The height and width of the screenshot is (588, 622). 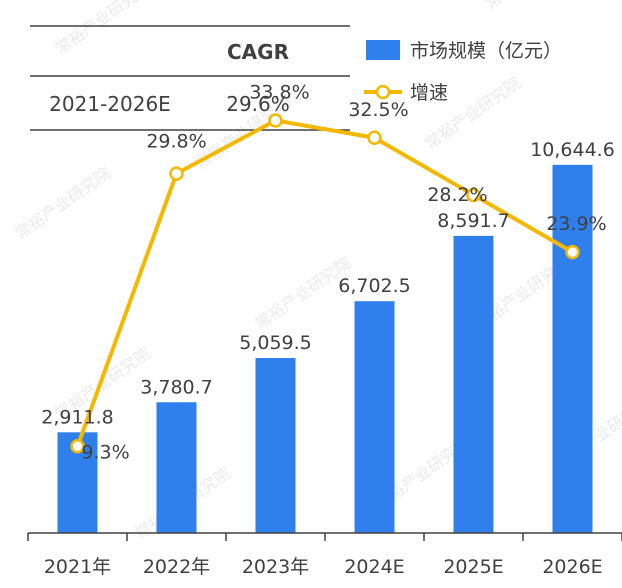 What do you see at coordinates (176, 567) in the screenshot?
I see `x-tick-label-1: 2022年` at bounding box center [176, 567].